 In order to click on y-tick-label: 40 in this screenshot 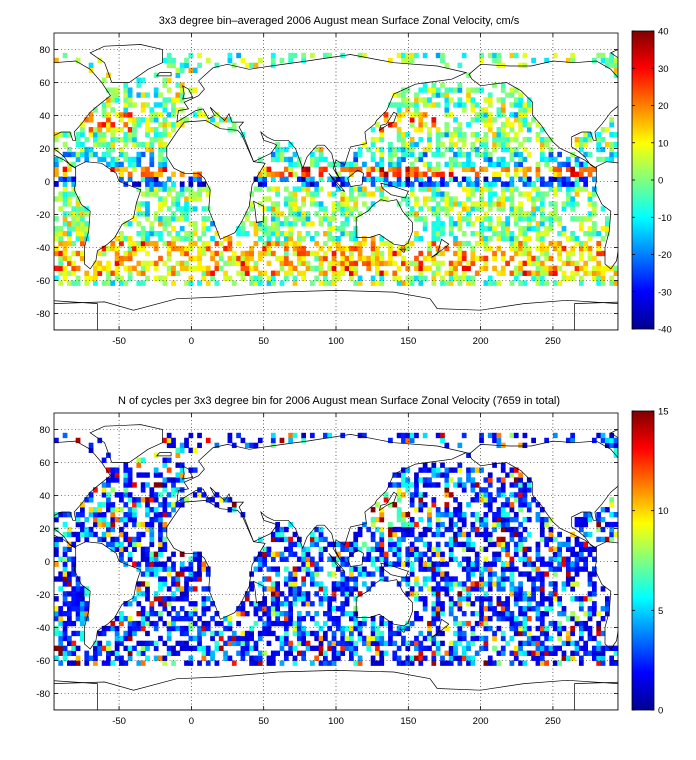, I will do `click(44, 496)`.